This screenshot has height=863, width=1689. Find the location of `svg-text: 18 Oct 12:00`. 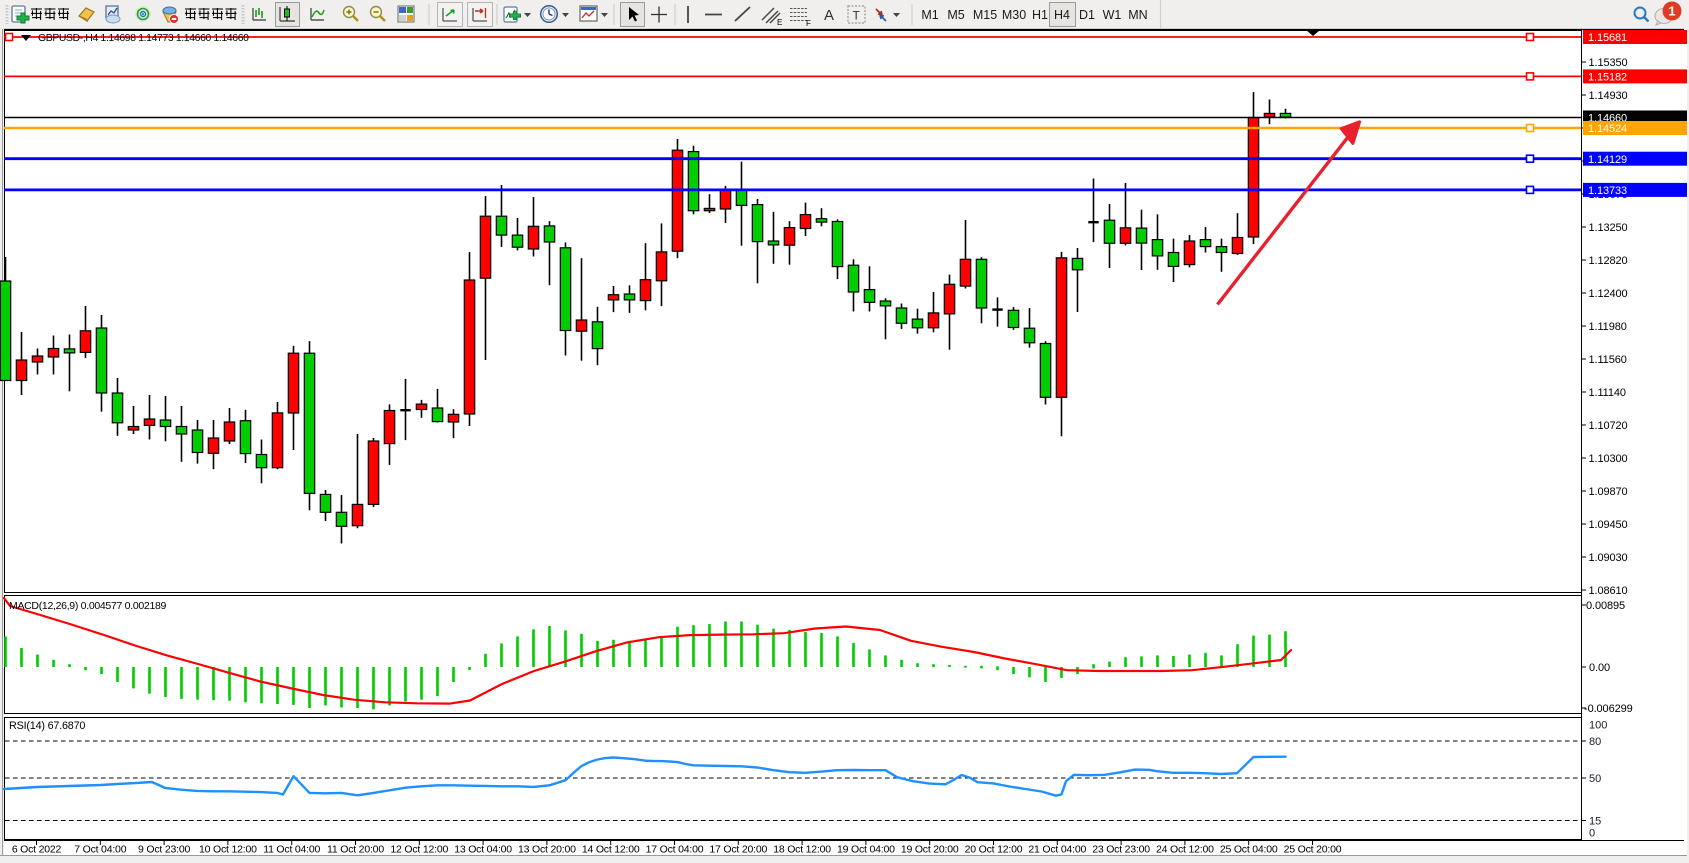

svg-text: 18 Oct 12:00 is located at coordinates (802, 850).